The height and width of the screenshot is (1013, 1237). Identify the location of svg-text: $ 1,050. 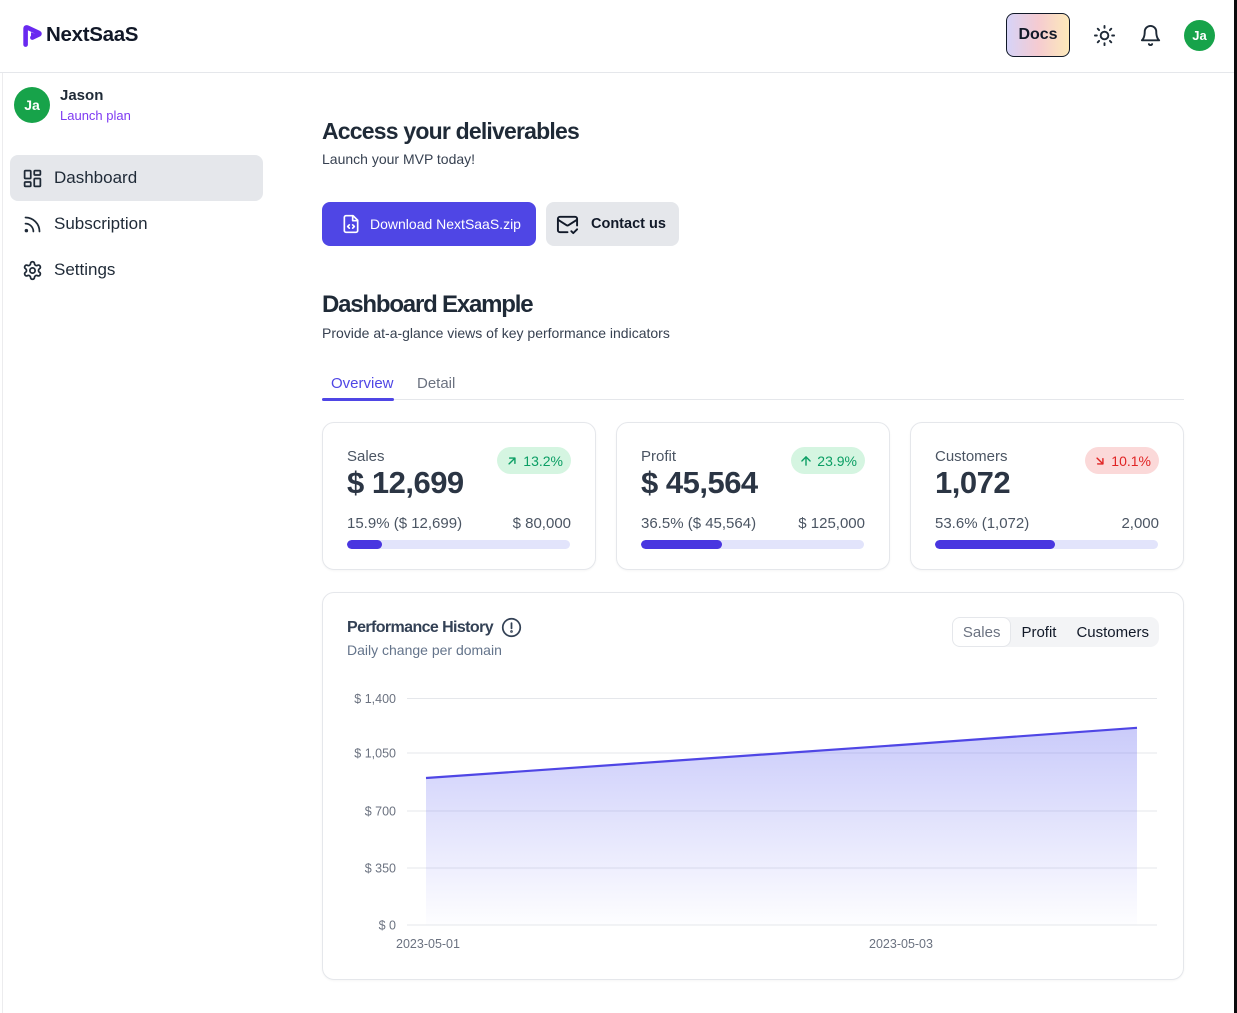
(375, 754).